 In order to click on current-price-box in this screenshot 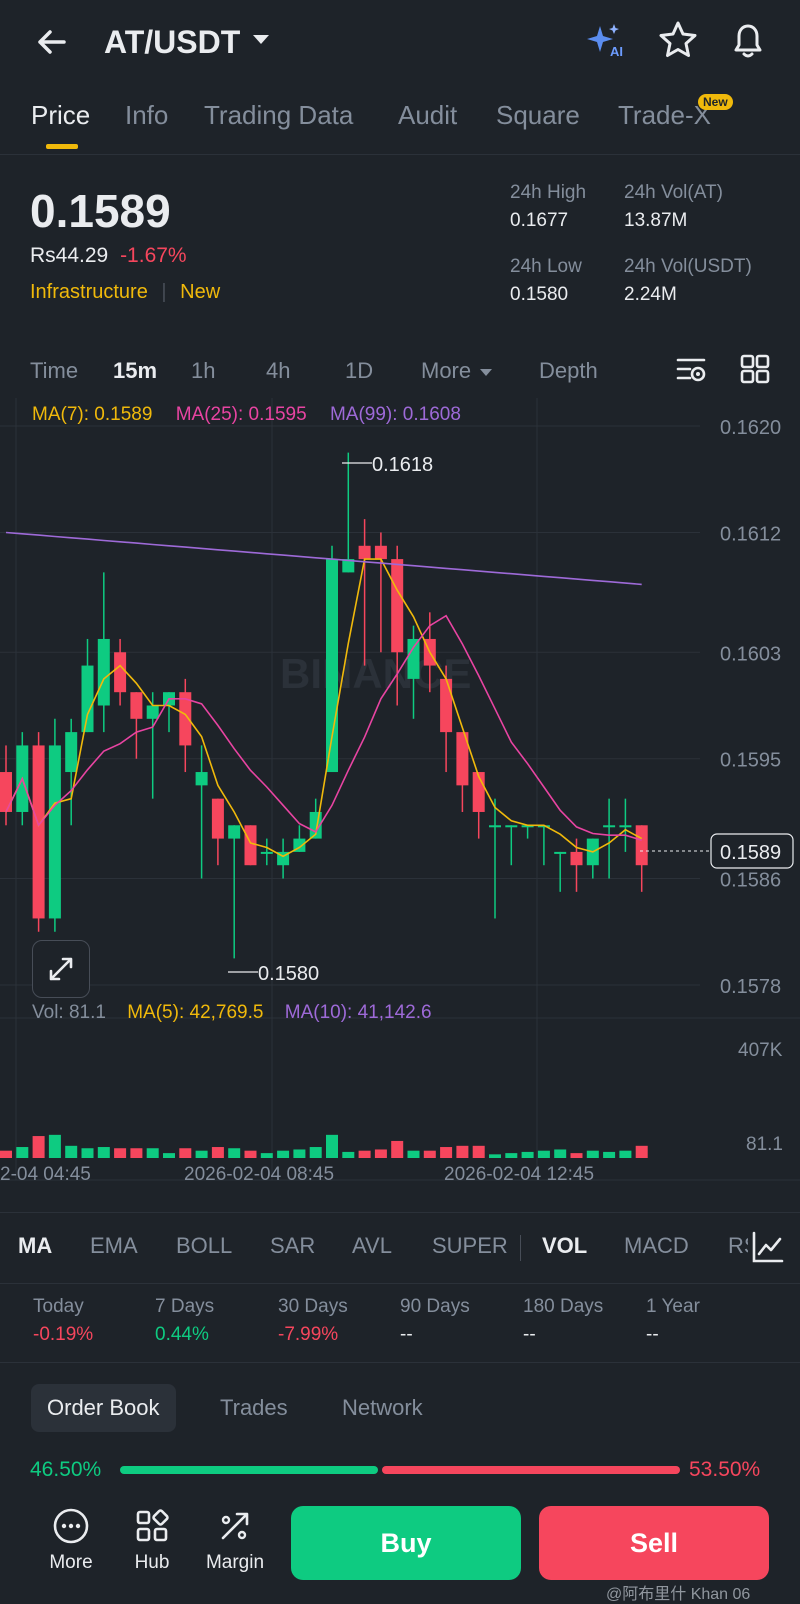, I will do `click(752, 851)`.